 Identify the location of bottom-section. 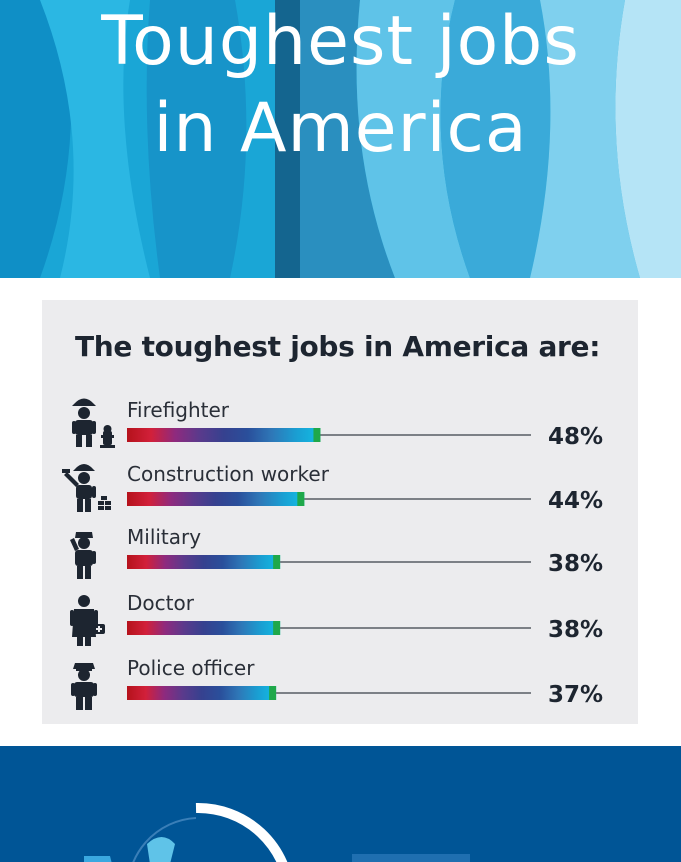
(340, 804).